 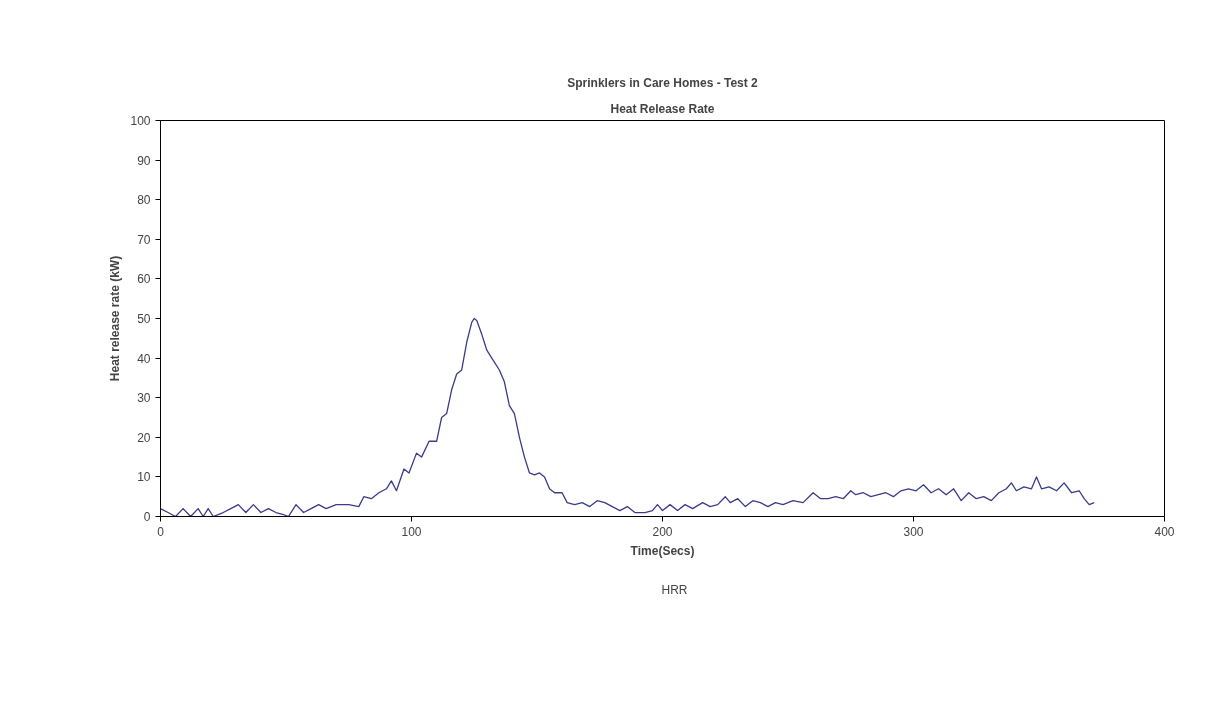 What do you see at coordinates (144, 358) in the screenshot?
I see `y-tick-label: 40` at bounding box center [144, 358].